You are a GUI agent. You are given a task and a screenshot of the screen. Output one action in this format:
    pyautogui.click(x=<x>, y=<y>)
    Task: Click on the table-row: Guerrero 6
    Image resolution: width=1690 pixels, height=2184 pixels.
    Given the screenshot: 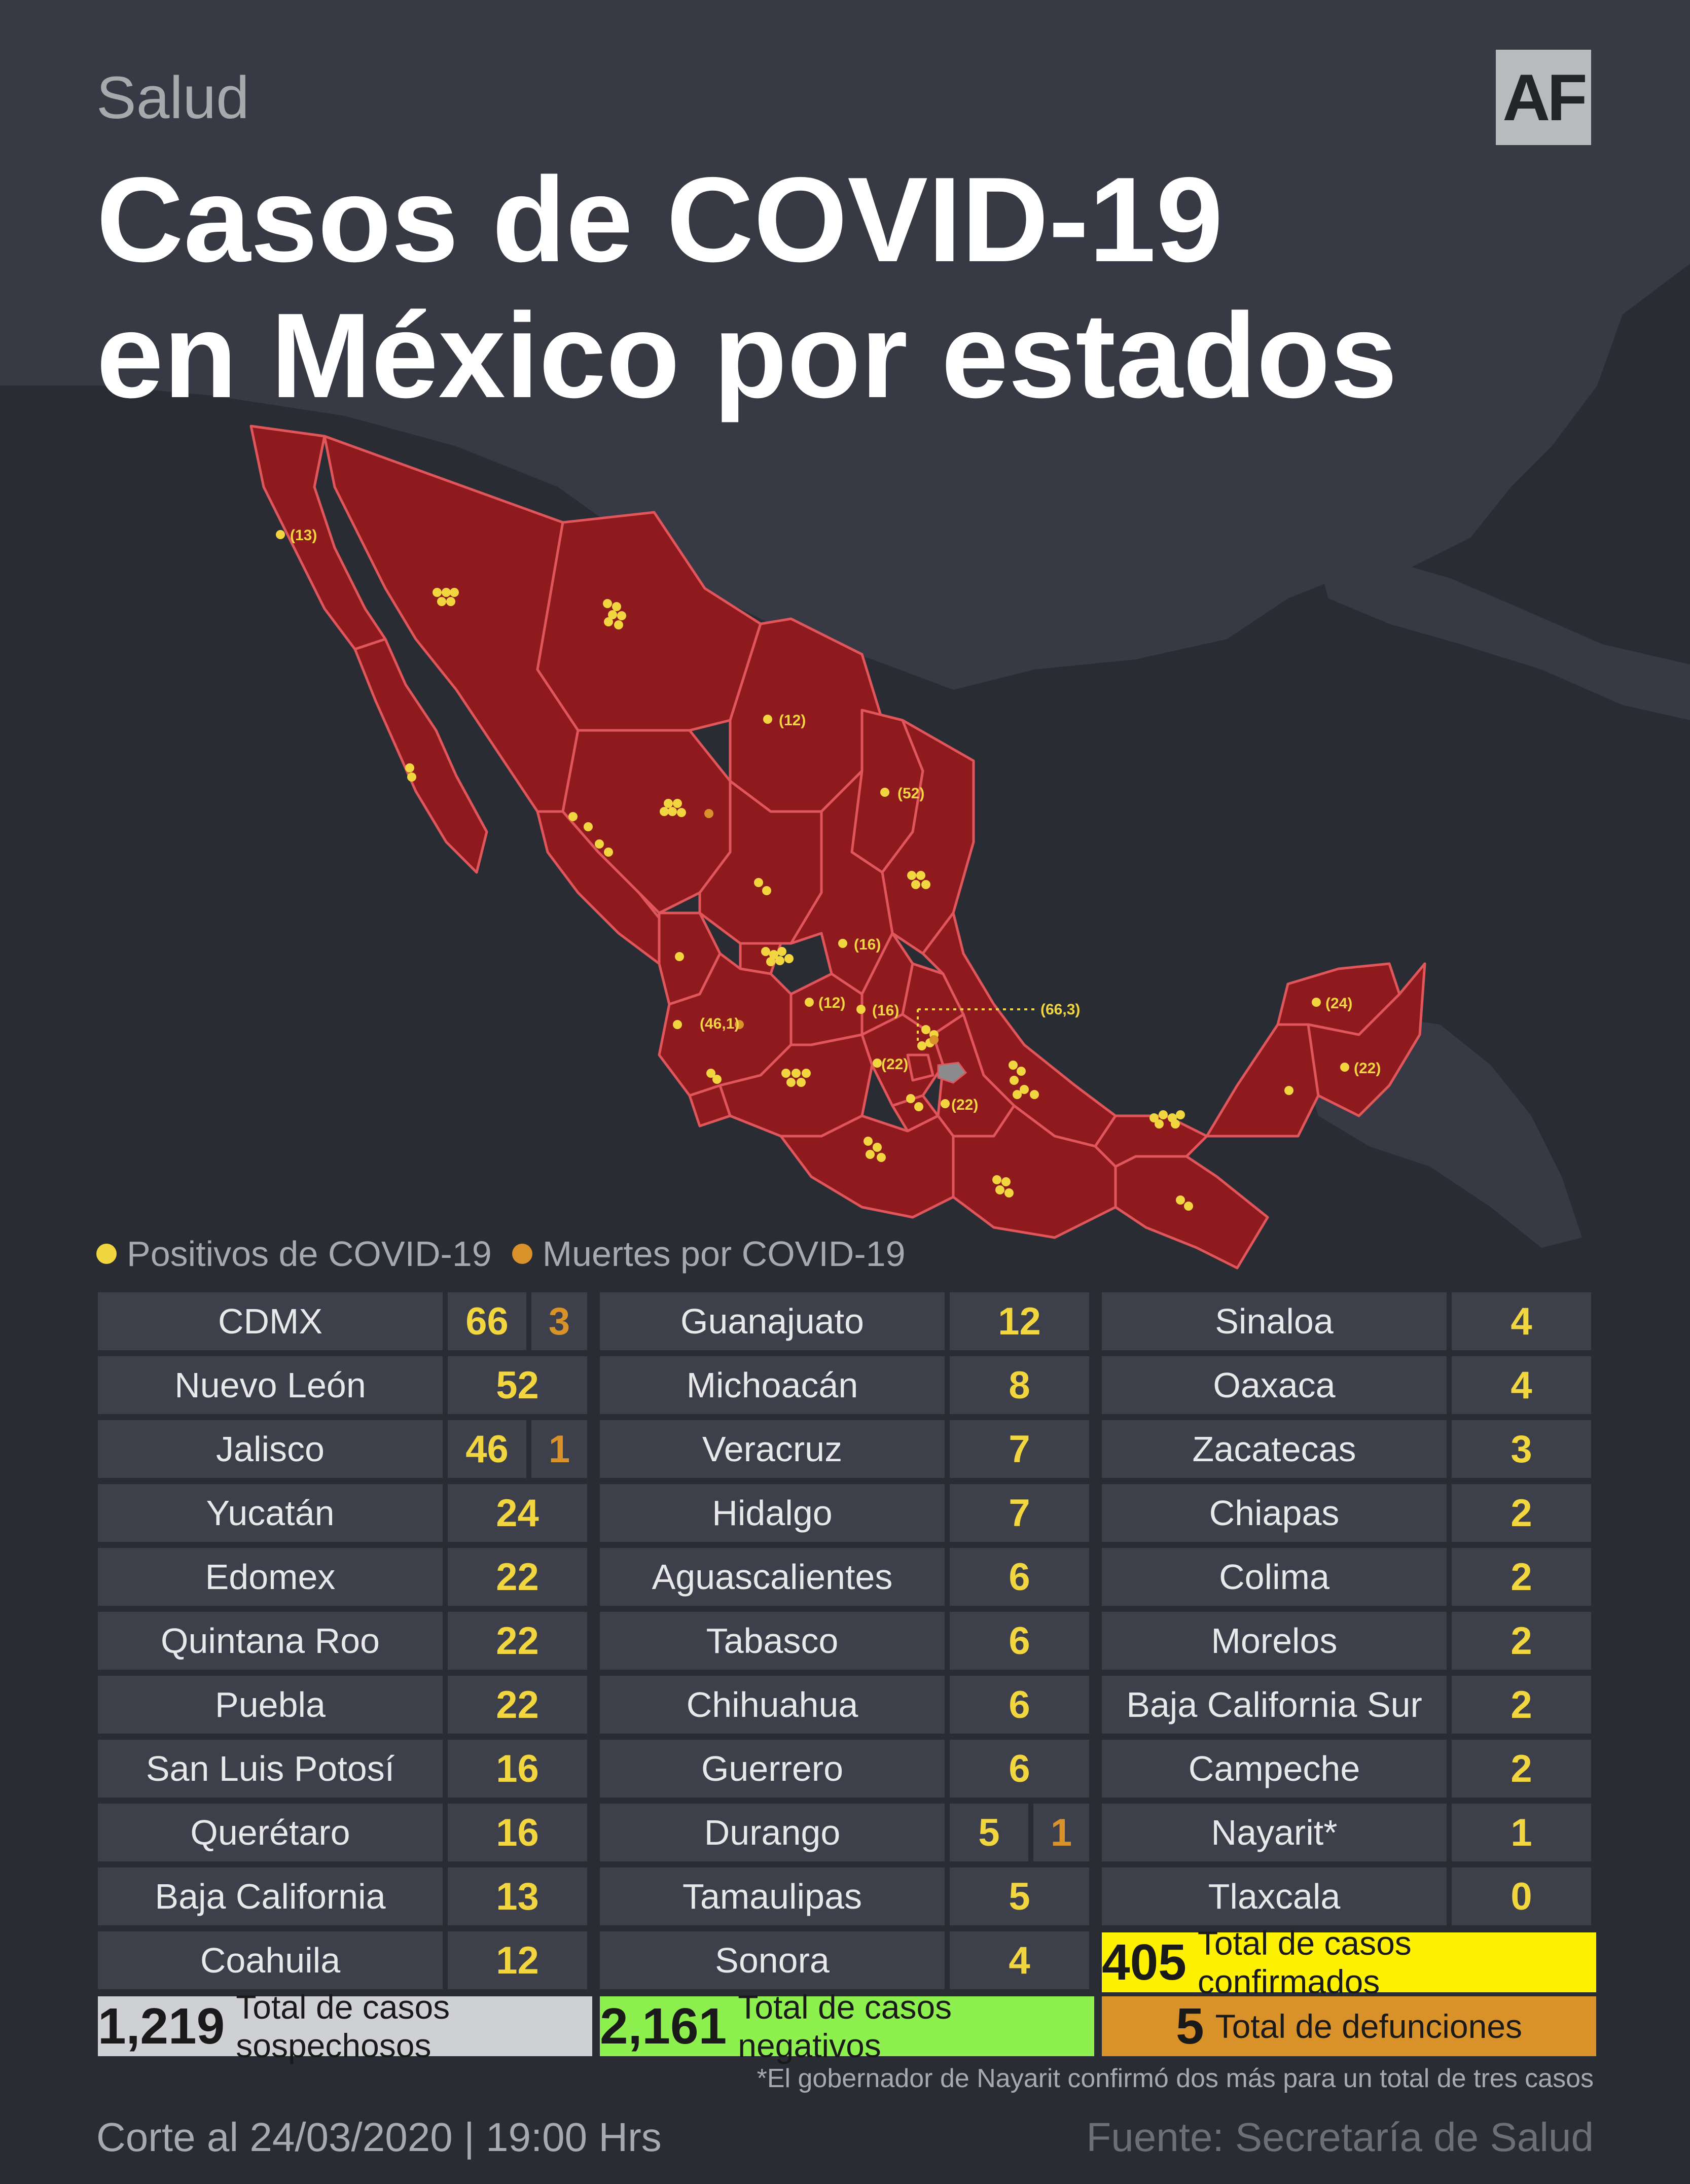 What is the action you would take?
    pyautogui.click(x=847, y=1769)
    